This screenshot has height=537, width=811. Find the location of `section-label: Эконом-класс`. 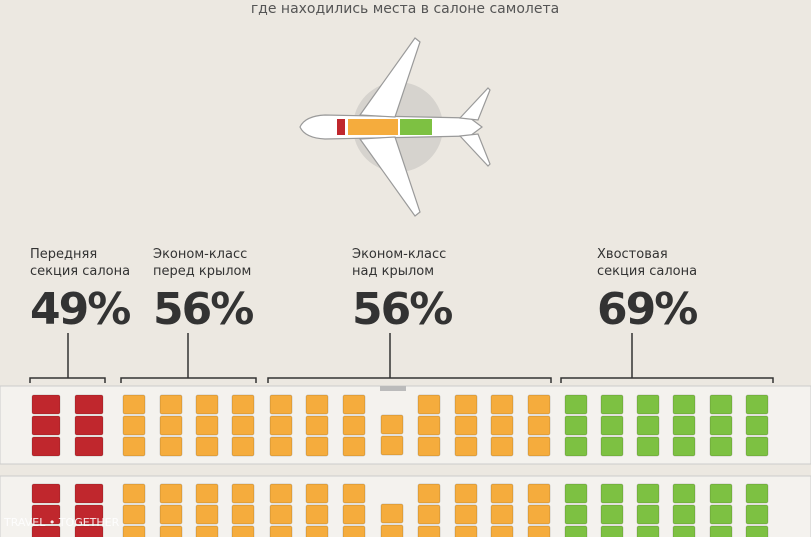

section-label: Эконом-класс is located at coordinates (200, 254).